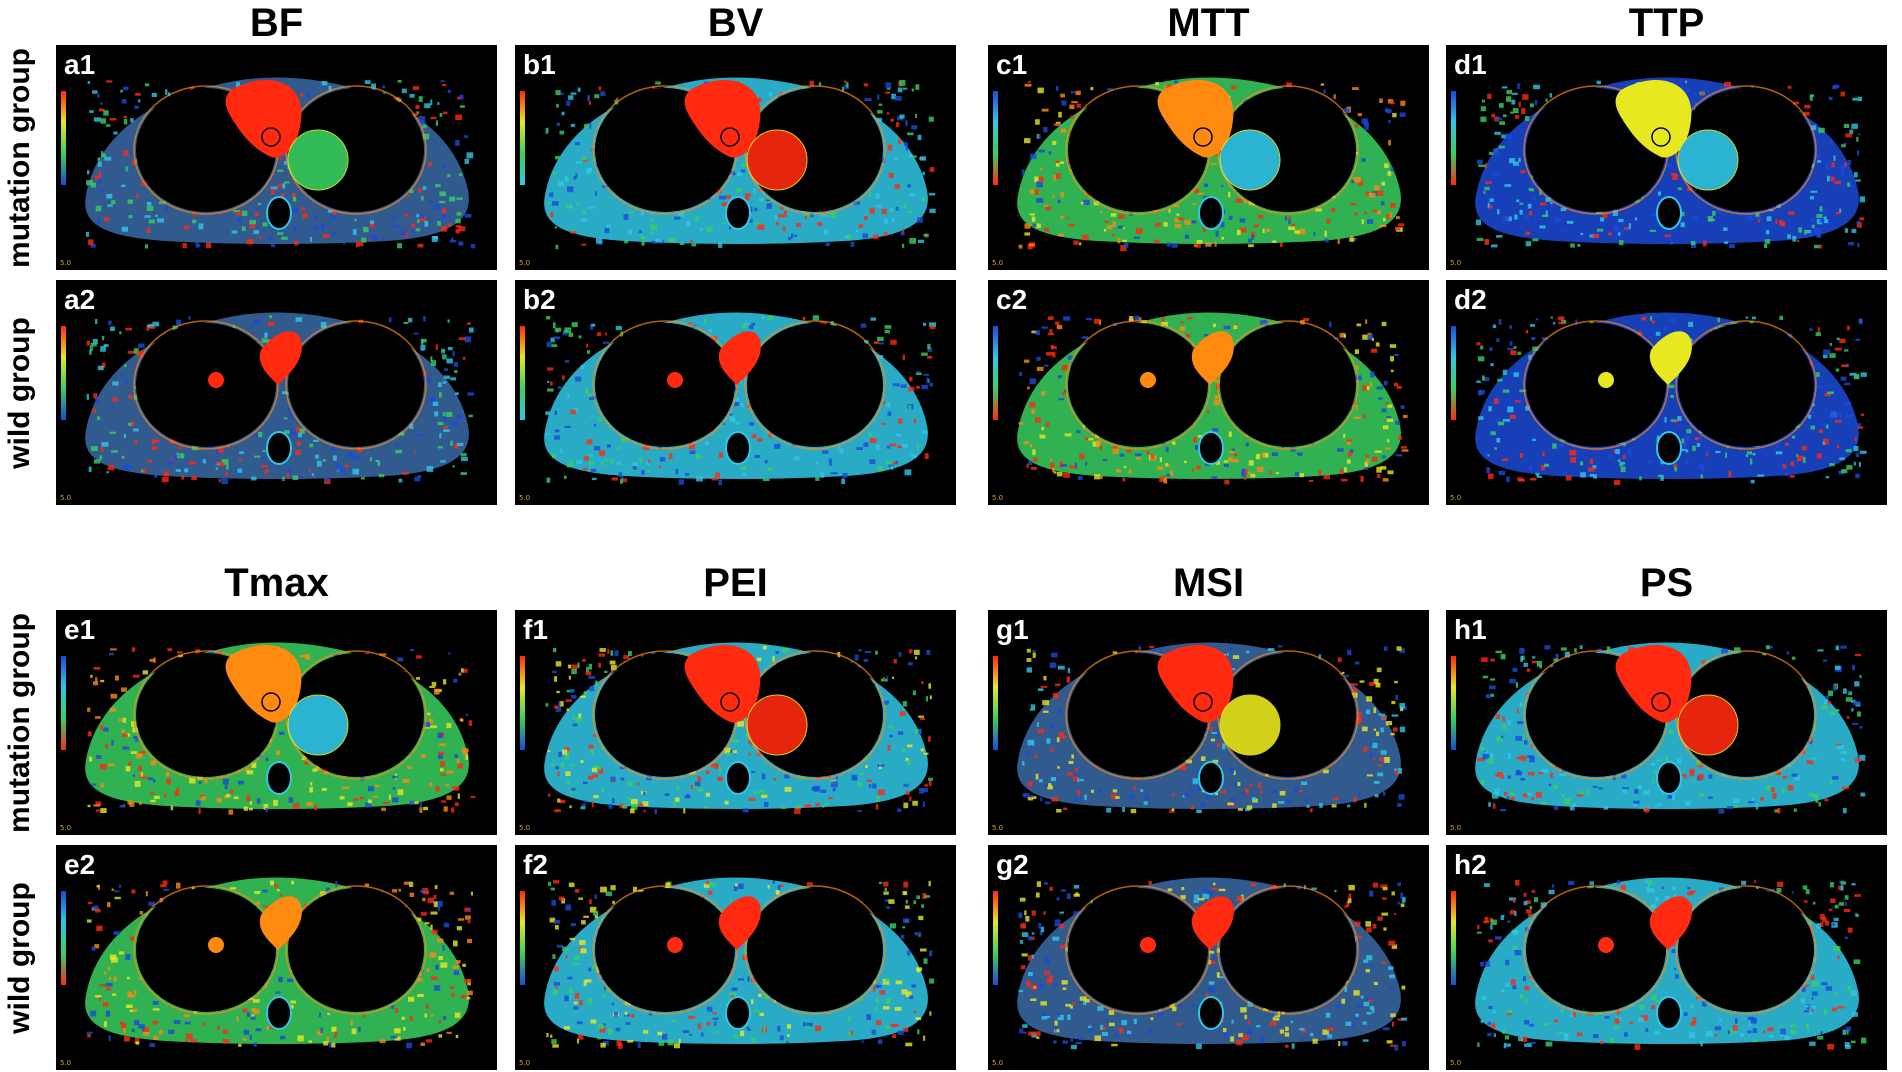 This screenshot has width=1902, height=1072. Describe the element at coordinates (80, 299) in the screenshot. I see `panel-letter: a2` at that location.